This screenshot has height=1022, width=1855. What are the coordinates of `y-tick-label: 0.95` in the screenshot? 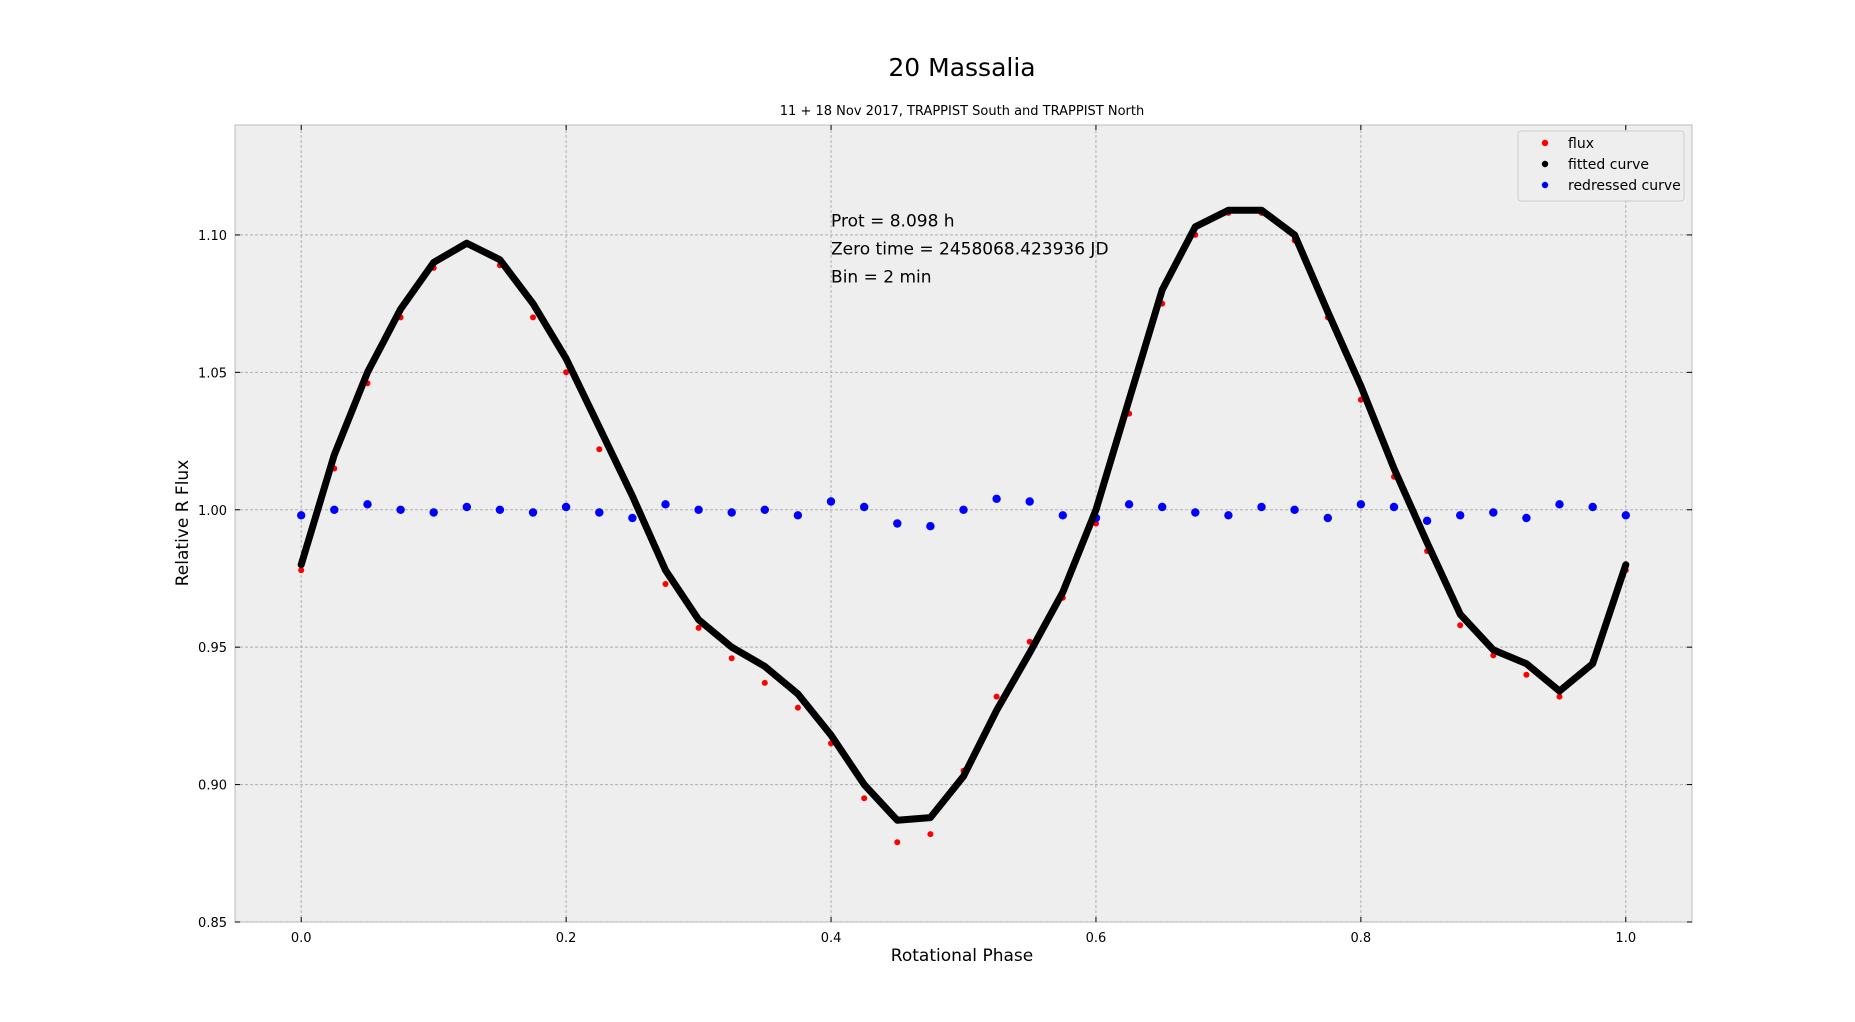 It's located at (212, 648).